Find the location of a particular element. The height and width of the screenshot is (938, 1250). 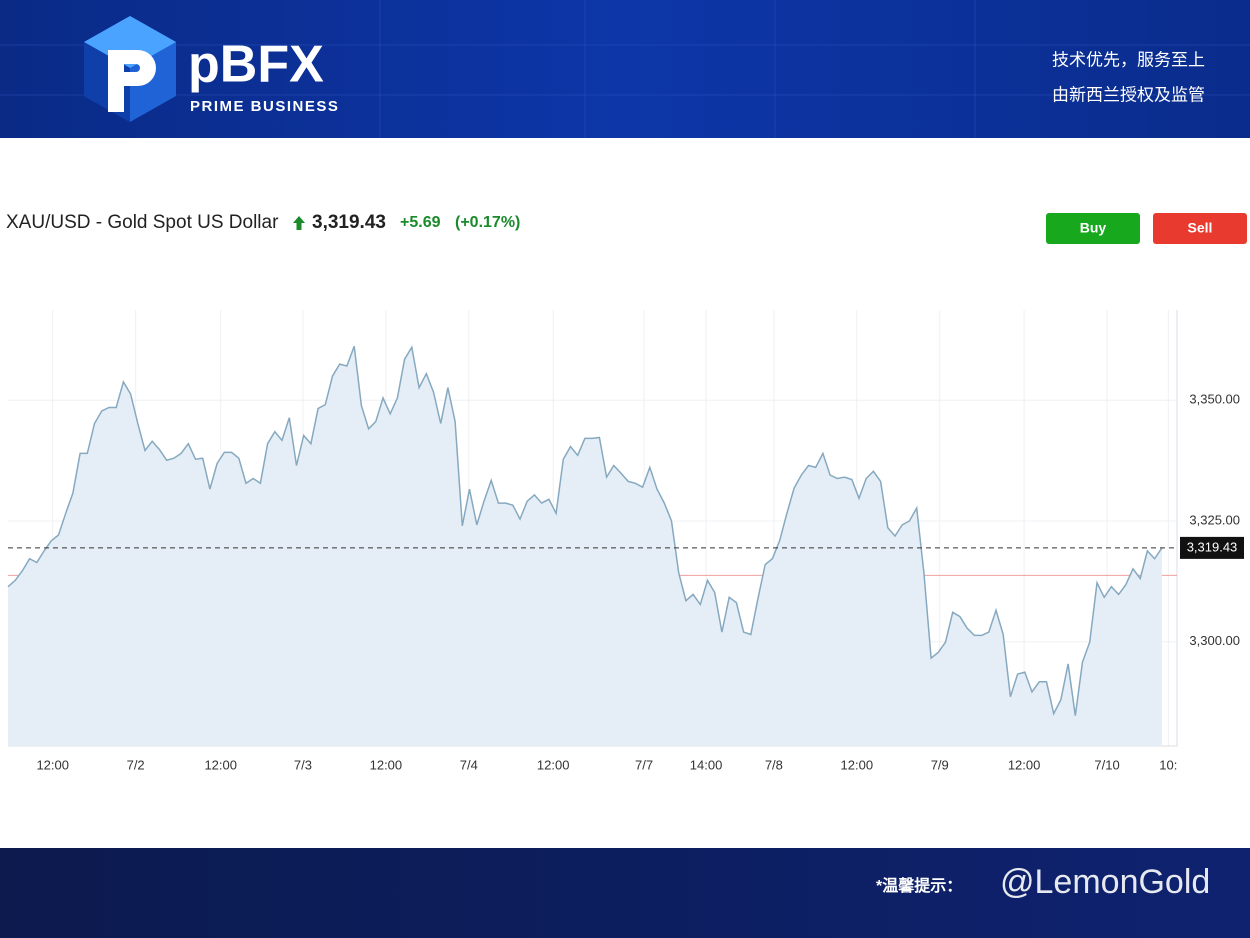

change: +5.69 is located at coordinates (420, 222).